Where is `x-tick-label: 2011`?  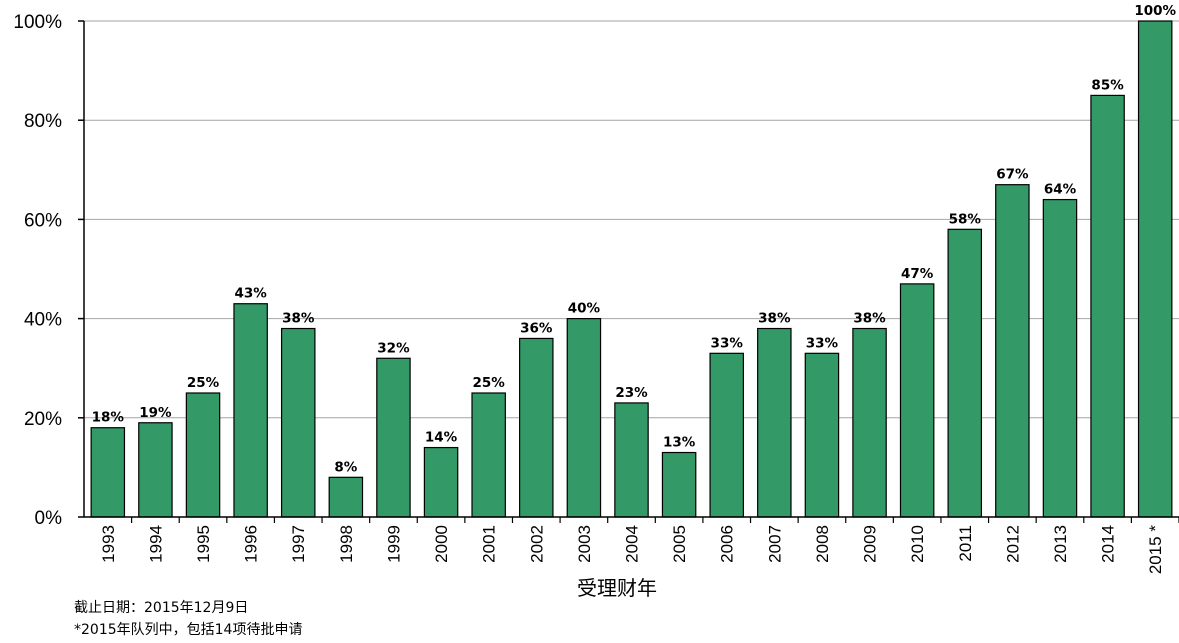
x-tick-label: 2011 is located at coordinates (965, 543).